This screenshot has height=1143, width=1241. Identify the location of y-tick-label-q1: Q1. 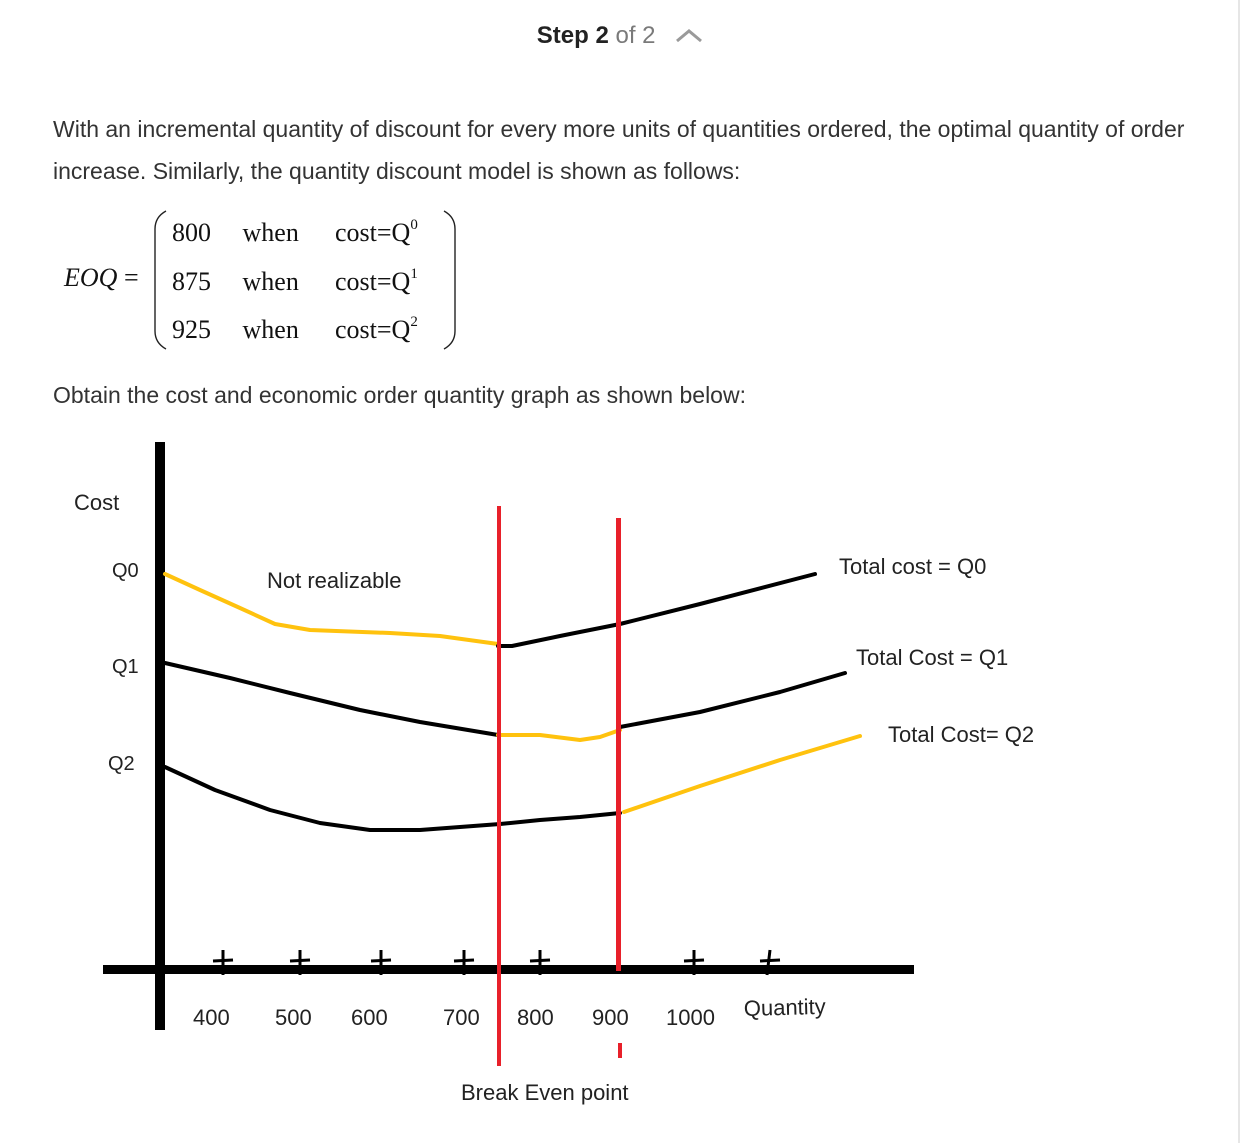
(125, 667).